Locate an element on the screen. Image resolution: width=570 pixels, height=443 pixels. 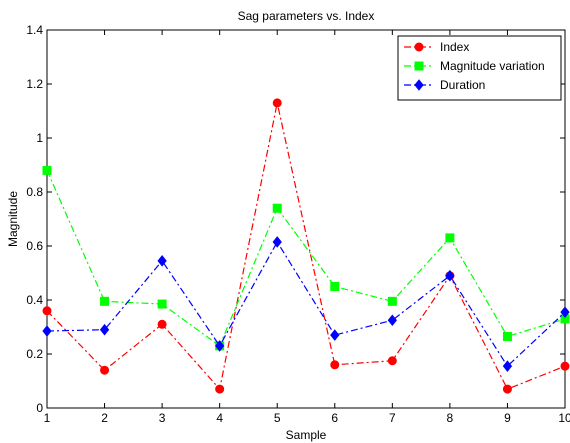
y-tick-label: 1.4 is located at coordinates (34, 30).